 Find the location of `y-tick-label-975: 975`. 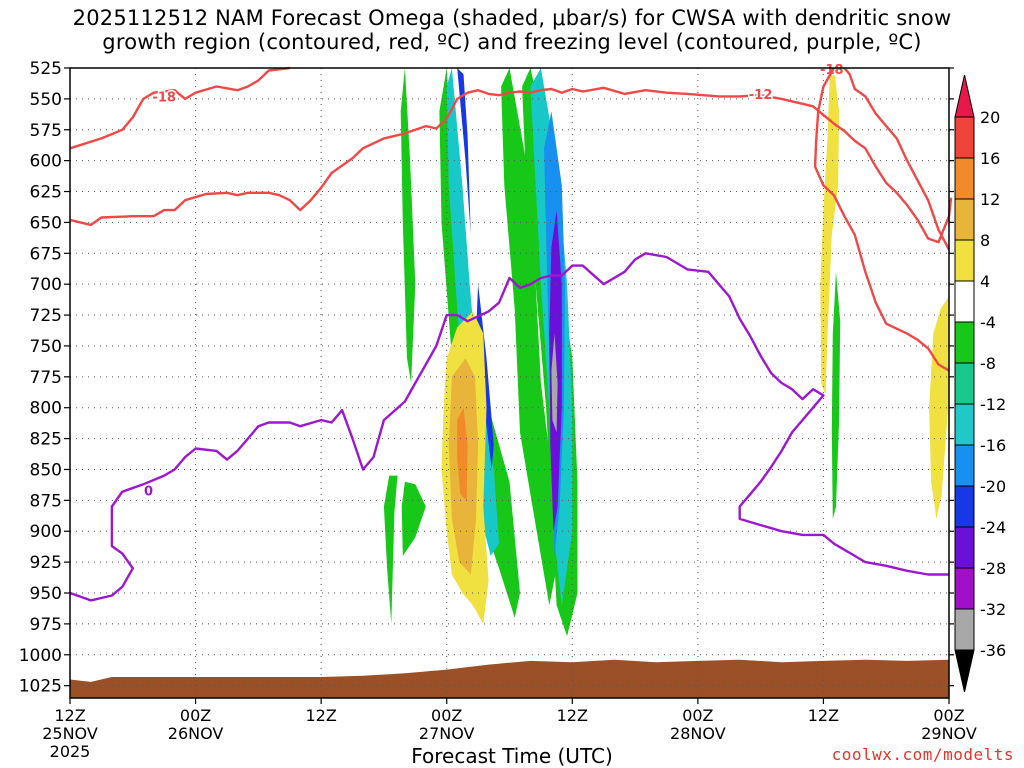

y-tick-label-975: 975 is located at coordinates (46, 625).